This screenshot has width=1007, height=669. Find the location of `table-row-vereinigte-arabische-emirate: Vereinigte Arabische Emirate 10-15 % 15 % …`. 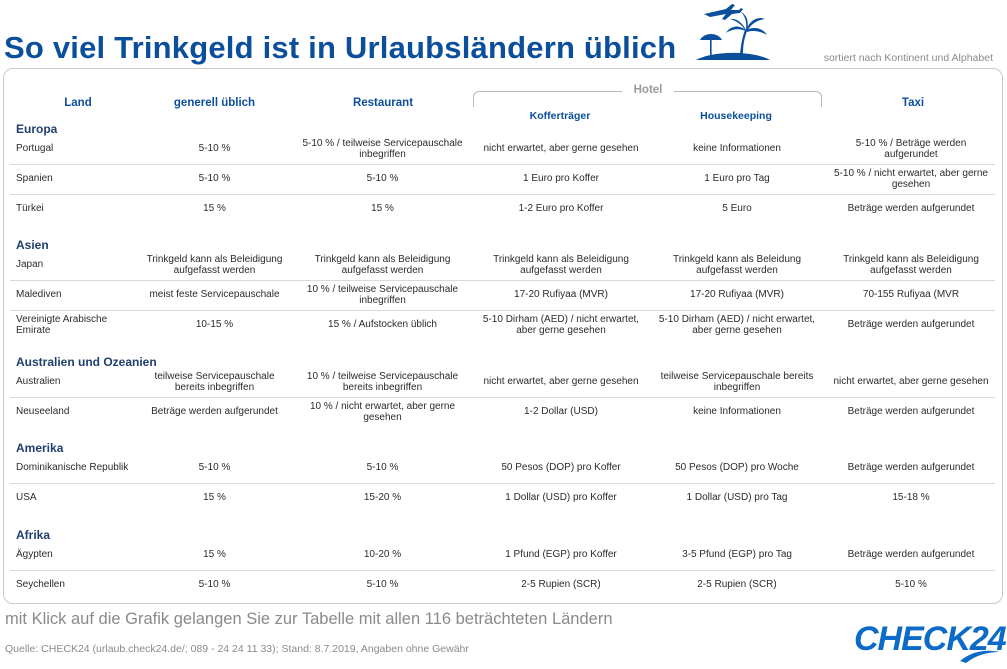

table-row-vereinigte-arabische-emirate: Vereinigte Arabische Emirate 10-15 % 15 % … is located at coordinates (502, 325).